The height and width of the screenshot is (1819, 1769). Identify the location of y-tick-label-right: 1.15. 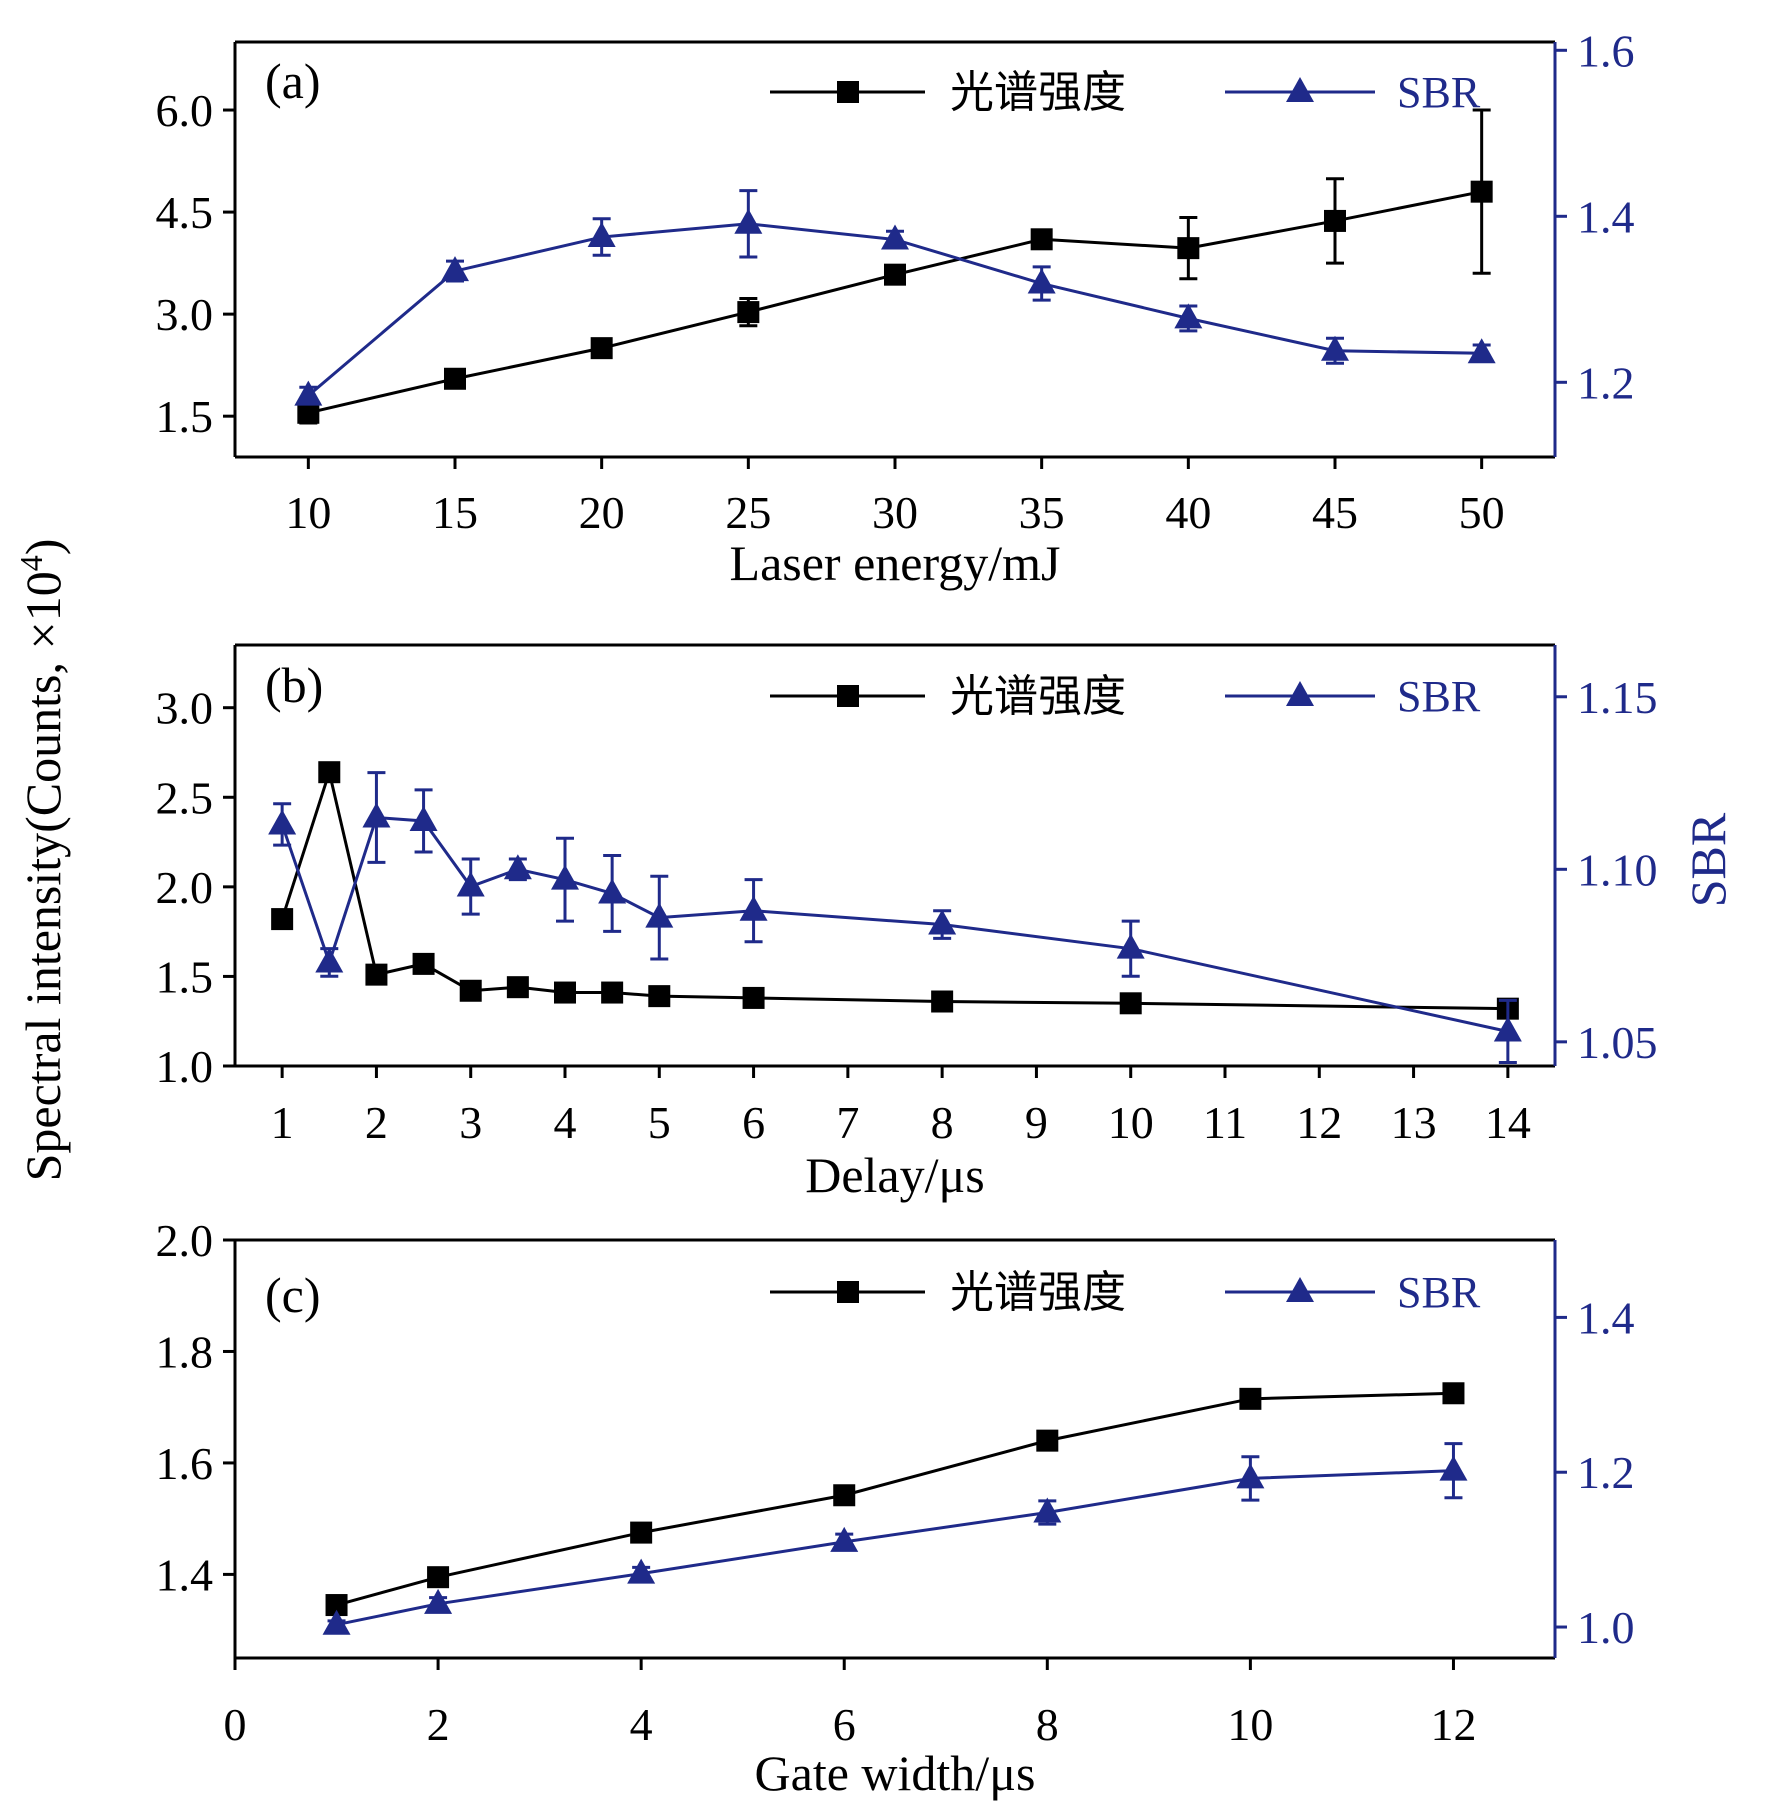
(1617, 697).